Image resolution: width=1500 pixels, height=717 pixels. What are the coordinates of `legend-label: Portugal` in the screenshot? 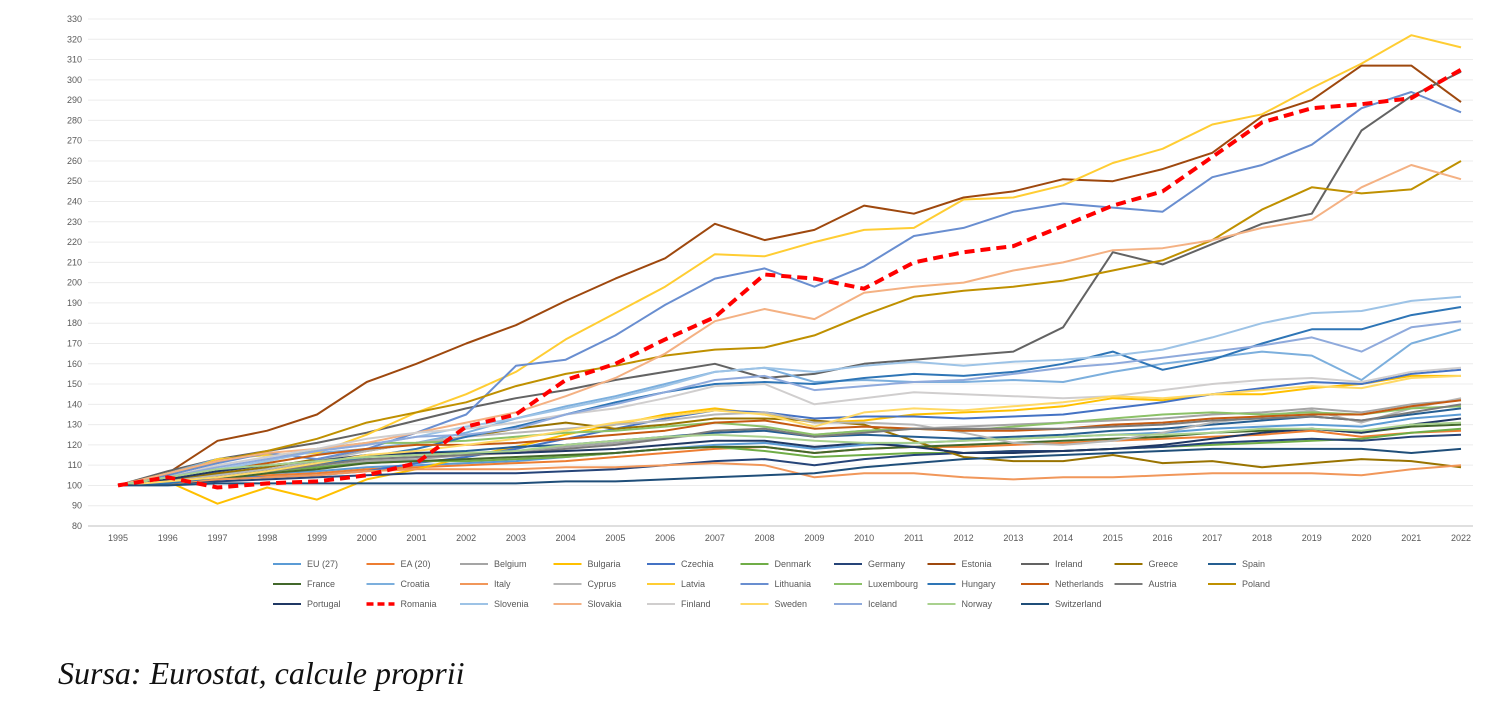 It's located at (324, 604).